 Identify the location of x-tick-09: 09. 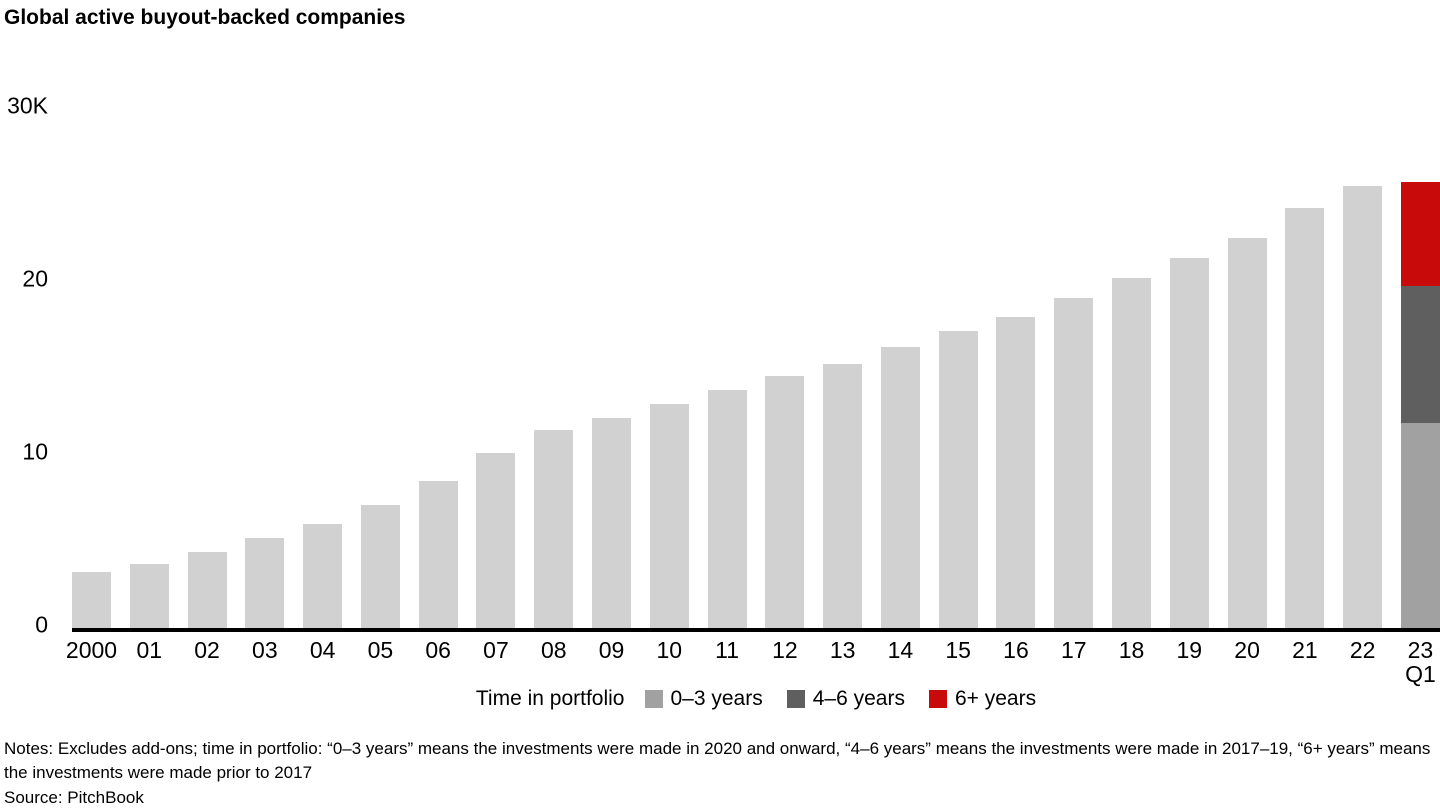
(611, 650).